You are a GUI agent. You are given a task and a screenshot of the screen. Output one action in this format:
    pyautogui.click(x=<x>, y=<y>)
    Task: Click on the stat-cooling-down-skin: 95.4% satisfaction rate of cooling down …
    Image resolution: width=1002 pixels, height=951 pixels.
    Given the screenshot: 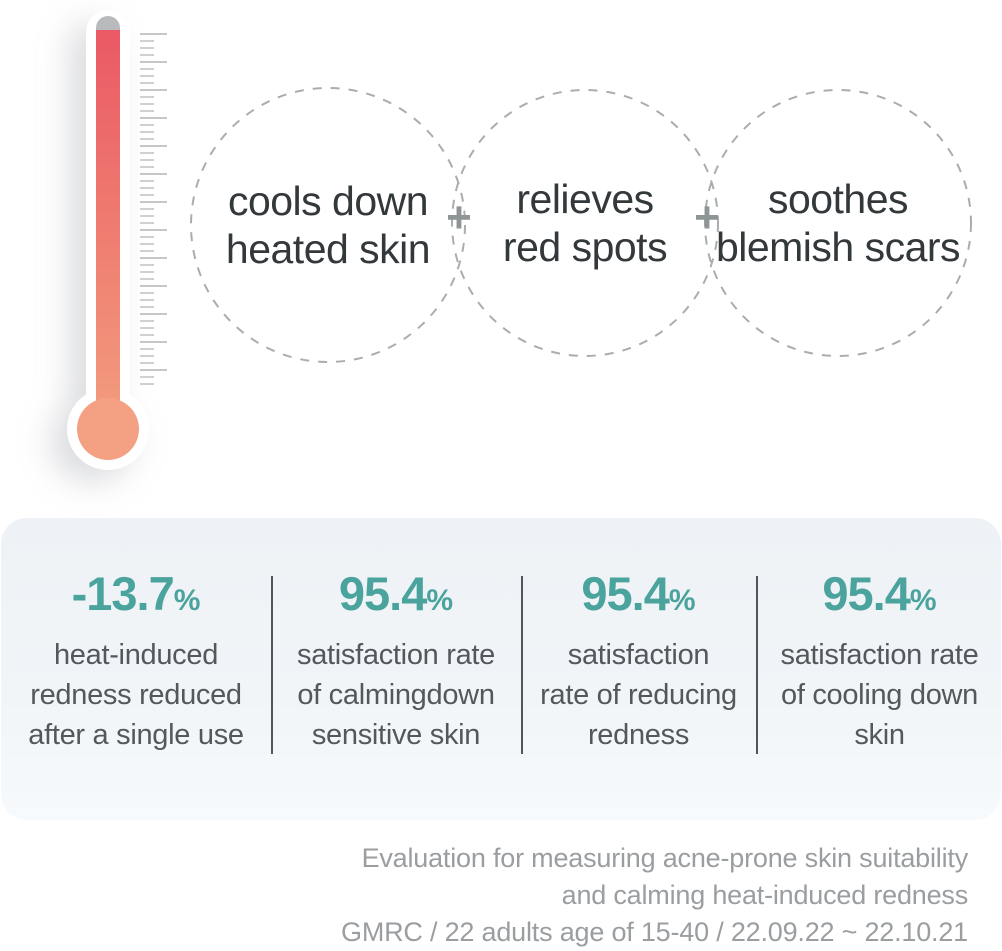 What is the action you would take?
    pyautogui.click(x=879, y=669)
    